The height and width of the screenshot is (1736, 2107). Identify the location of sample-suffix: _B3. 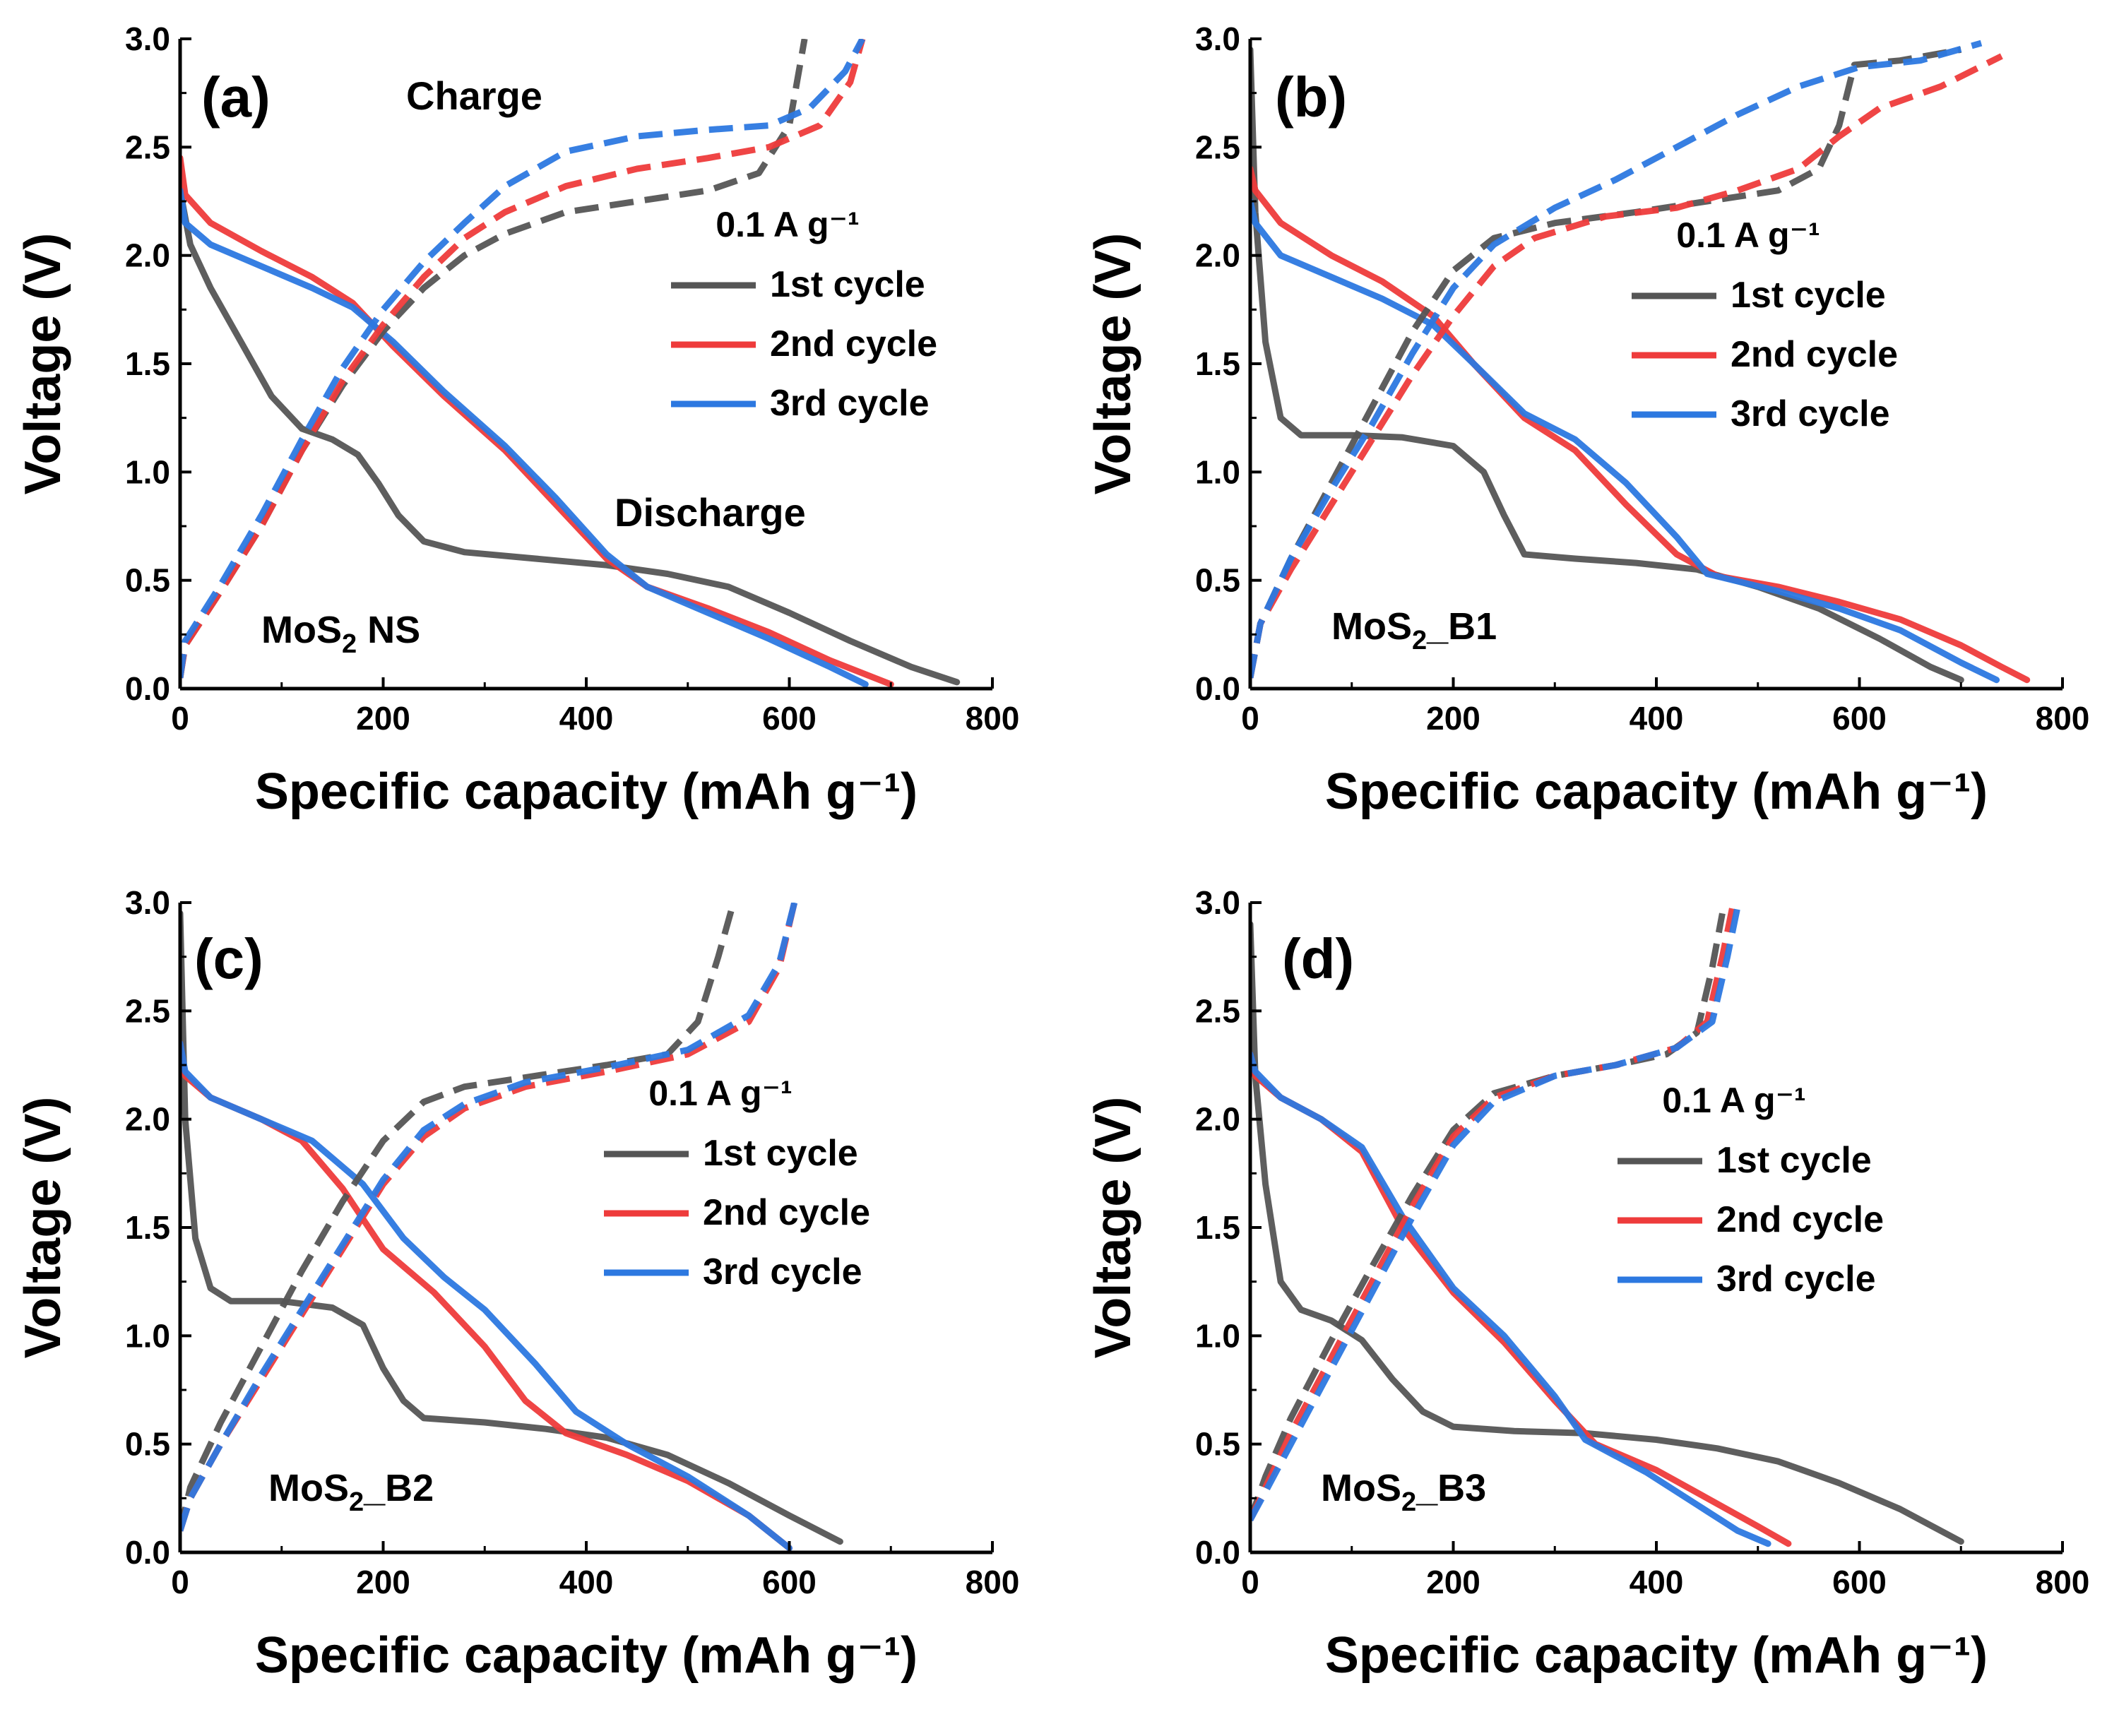
(1451, 1488).